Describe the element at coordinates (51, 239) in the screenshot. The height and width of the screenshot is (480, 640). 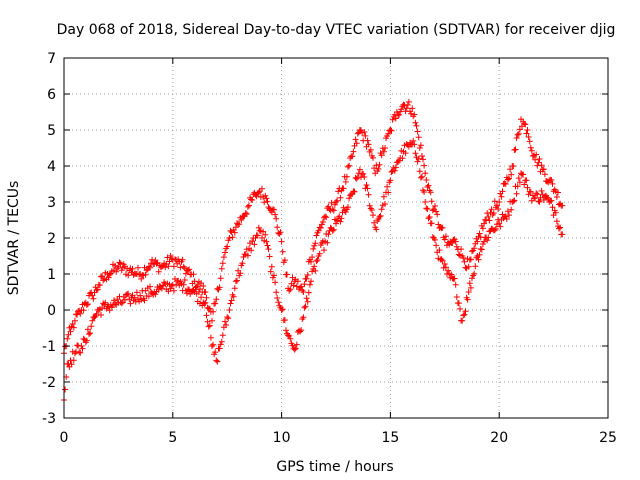
I see `y-tick-label: 2` at that location.